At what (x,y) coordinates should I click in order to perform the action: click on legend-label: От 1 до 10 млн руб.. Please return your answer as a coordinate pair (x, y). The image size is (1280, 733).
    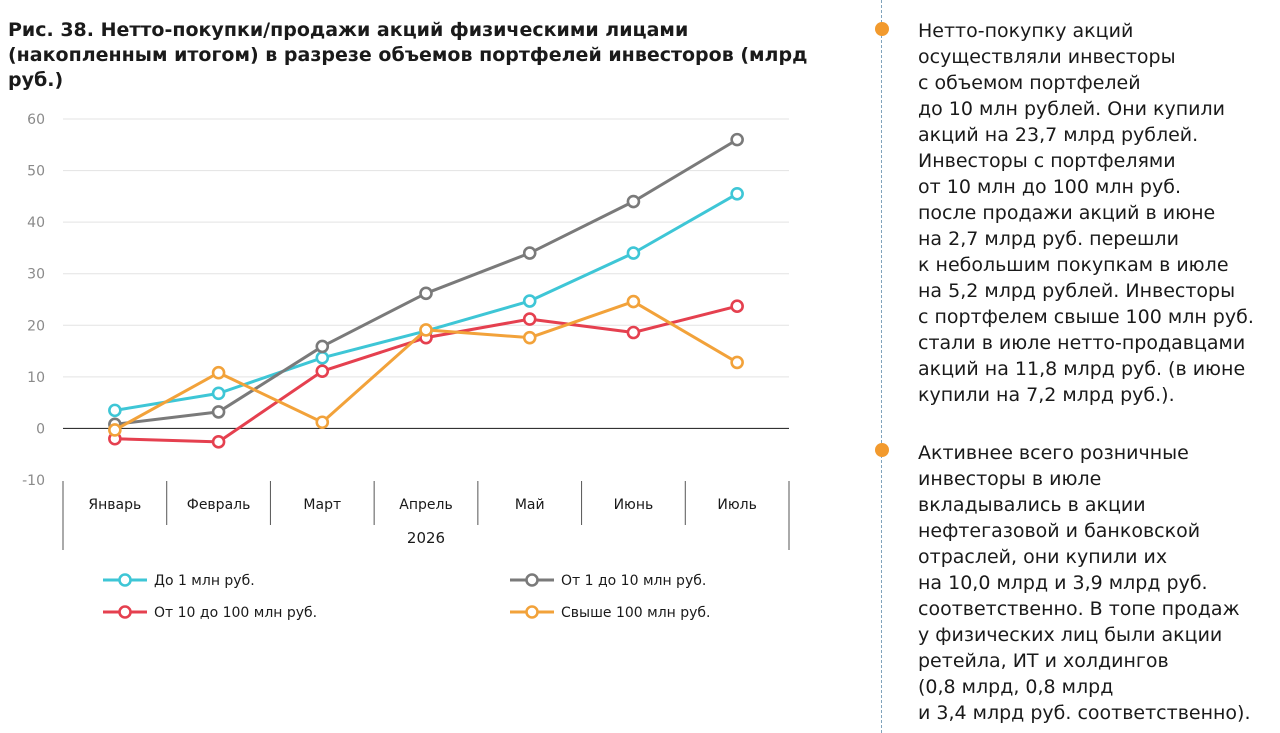
    Looking at the image, I should click on (633, 581).